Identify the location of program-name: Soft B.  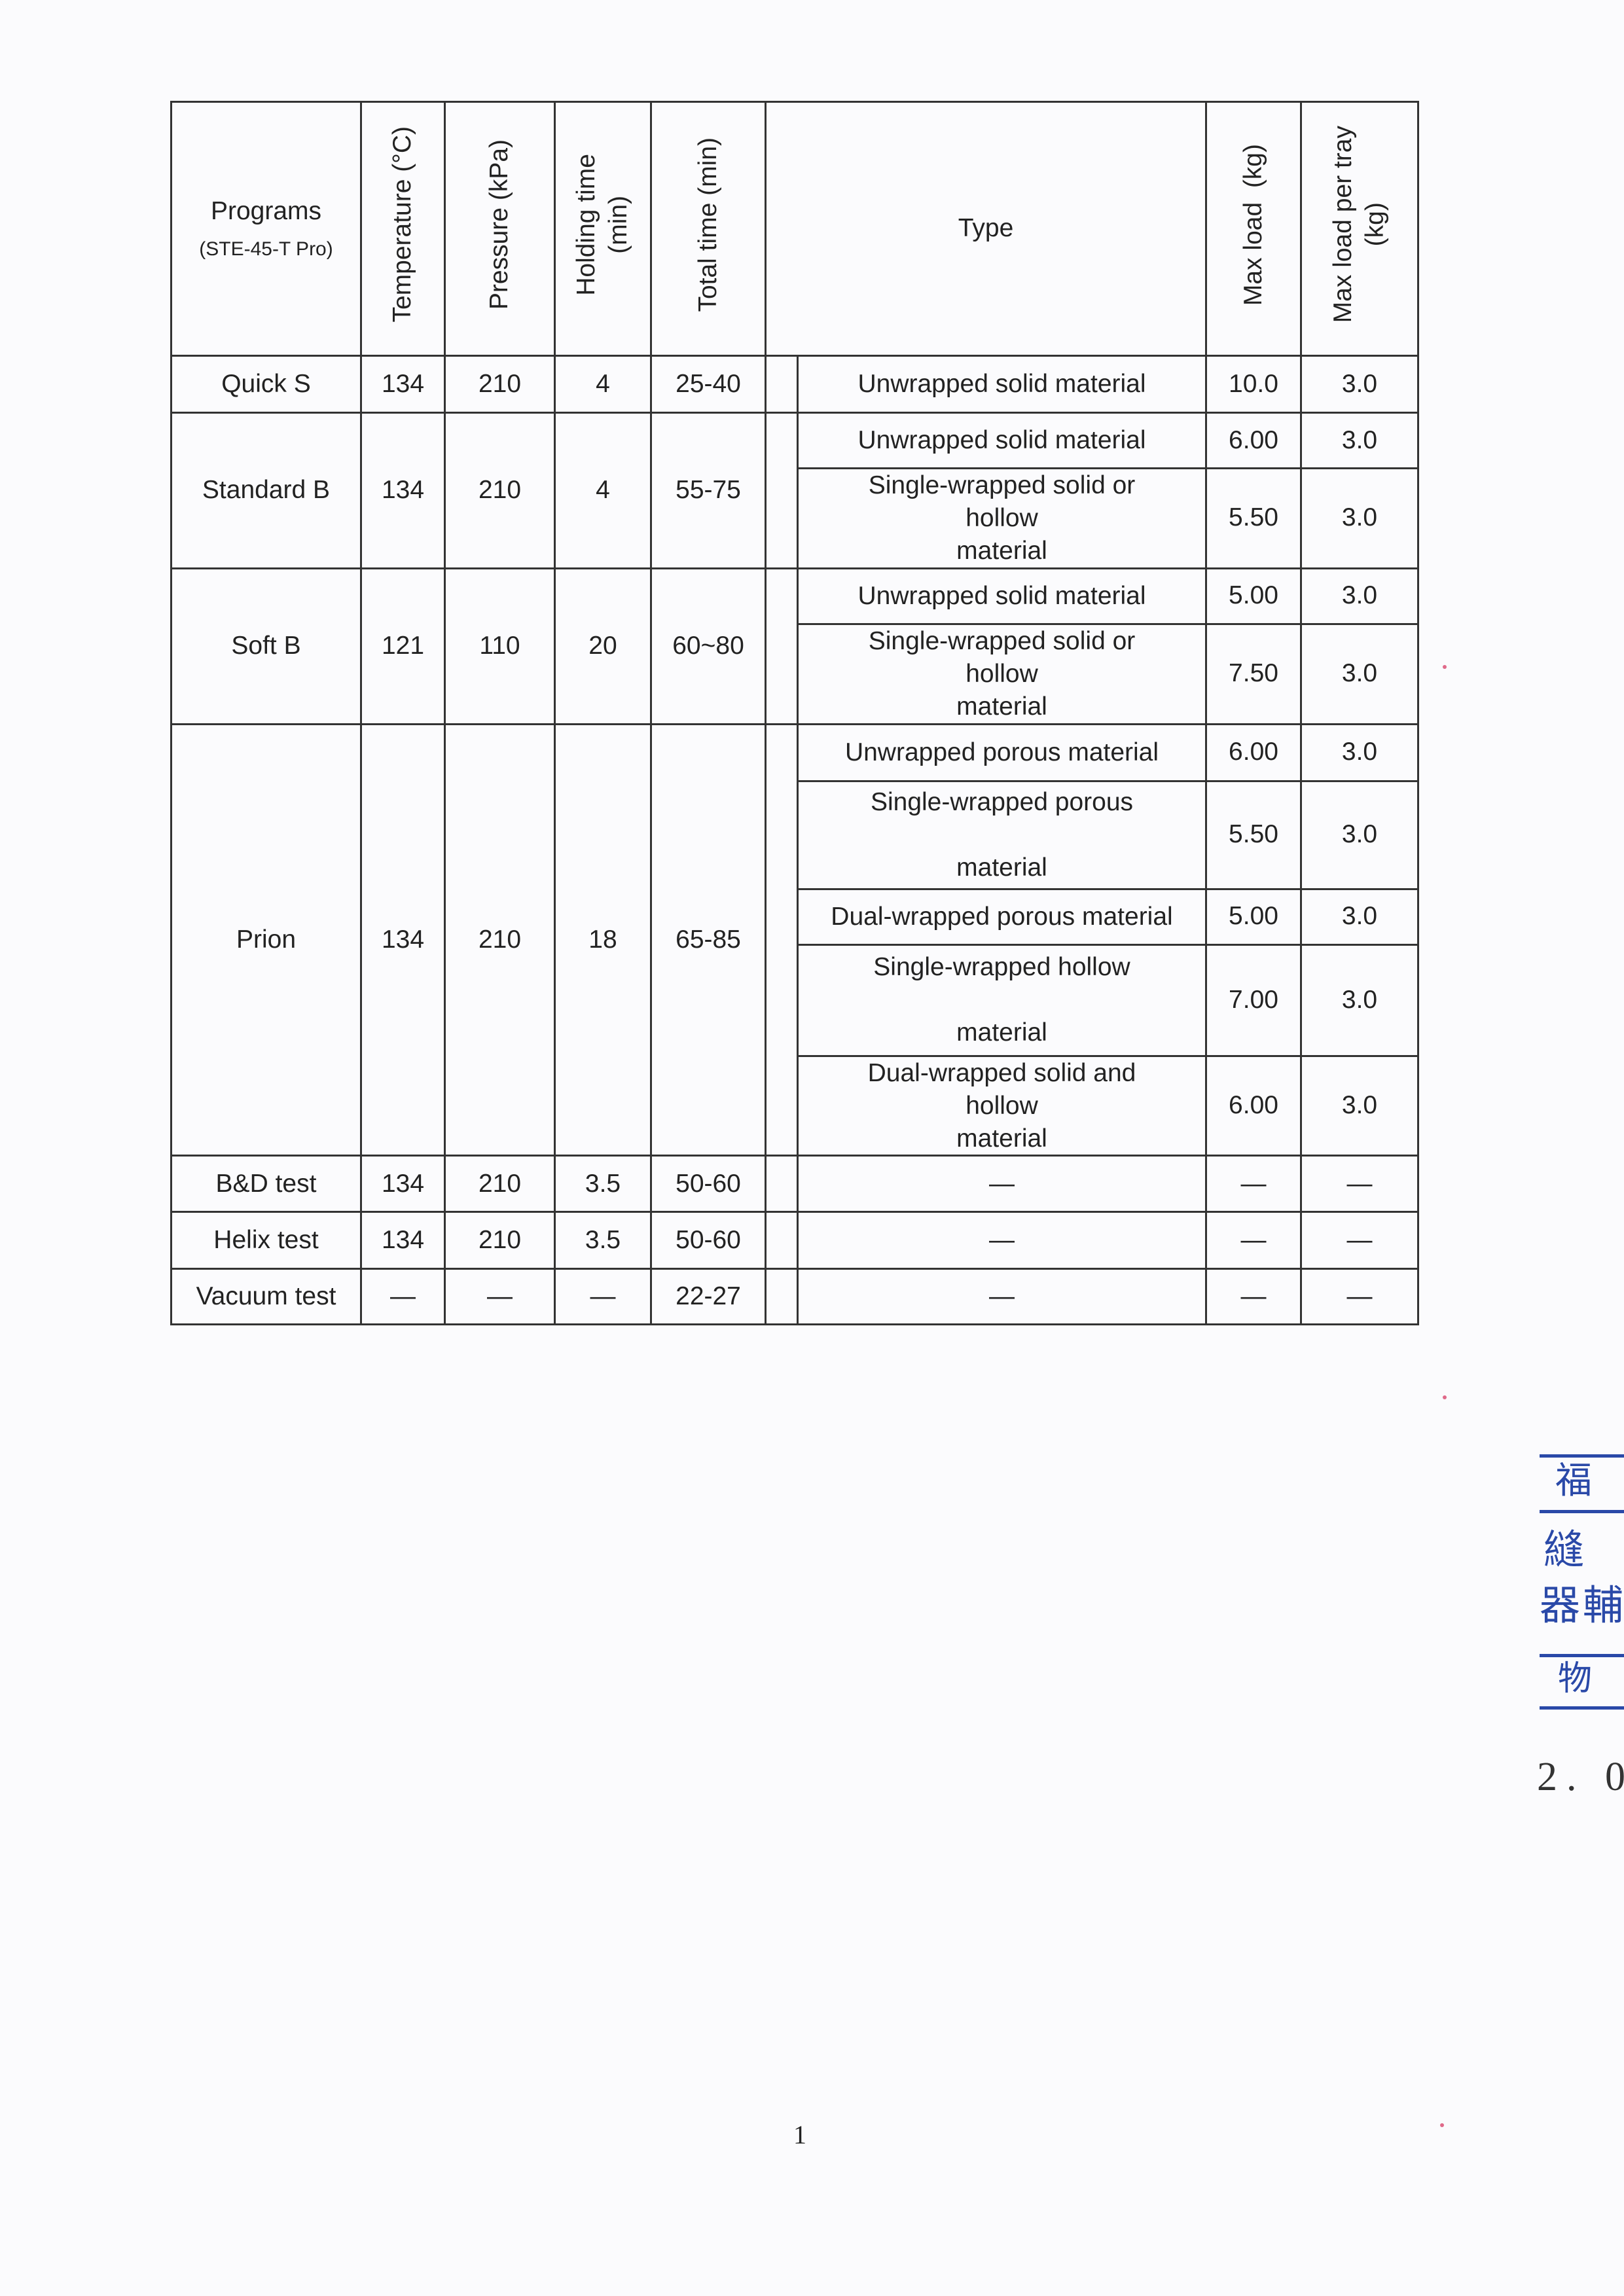
(266, 646).